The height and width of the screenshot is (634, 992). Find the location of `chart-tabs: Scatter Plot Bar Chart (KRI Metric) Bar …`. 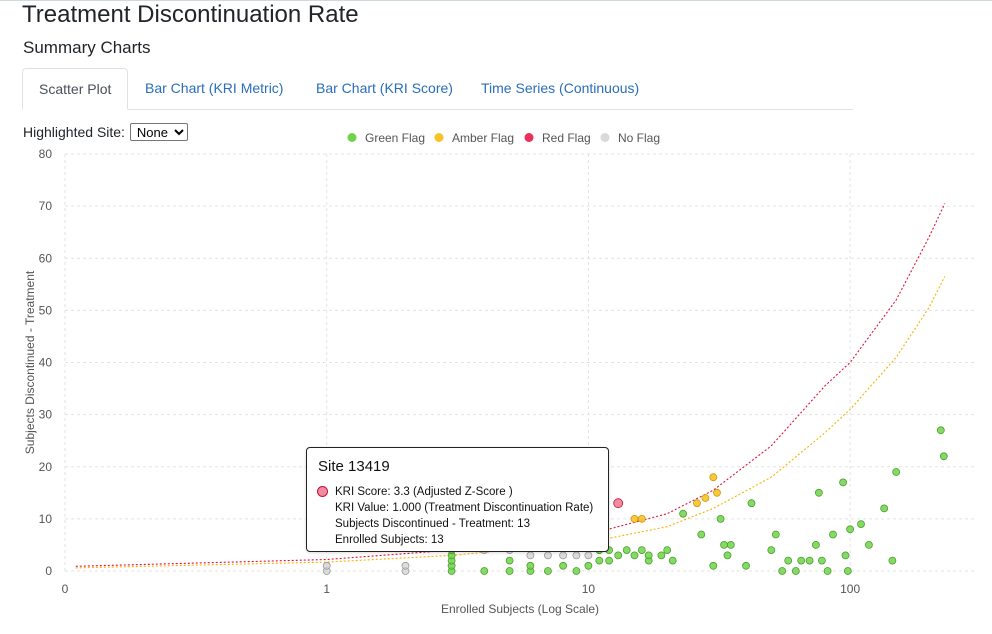

chart-tabs: Scatter Plot Bar Chart (KRI Metric) Bar … is located at coordinates (437, 89).